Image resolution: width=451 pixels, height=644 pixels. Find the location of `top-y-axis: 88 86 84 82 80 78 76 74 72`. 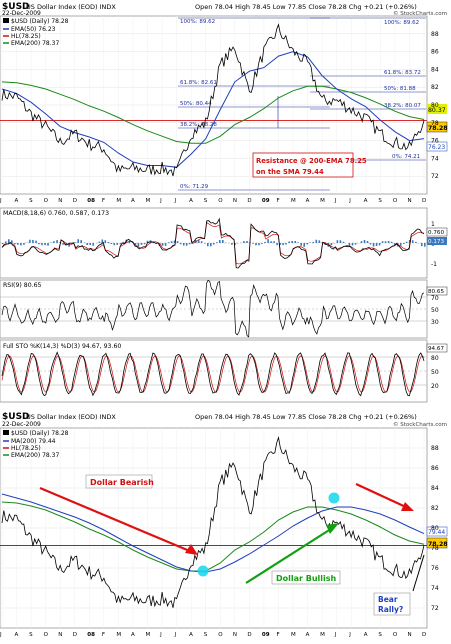

top-y-axis: 88 86 84 82 80 78 76 74 72 is located at coordinates (435, 105).